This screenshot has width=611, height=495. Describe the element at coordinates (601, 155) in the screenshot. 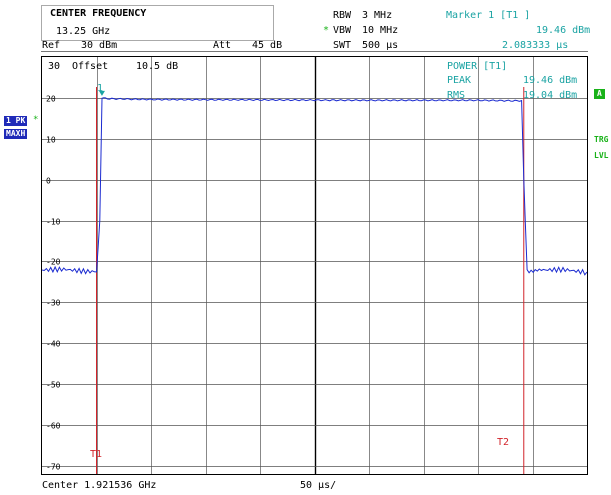

I see `level-indicator: LVL` at that location.